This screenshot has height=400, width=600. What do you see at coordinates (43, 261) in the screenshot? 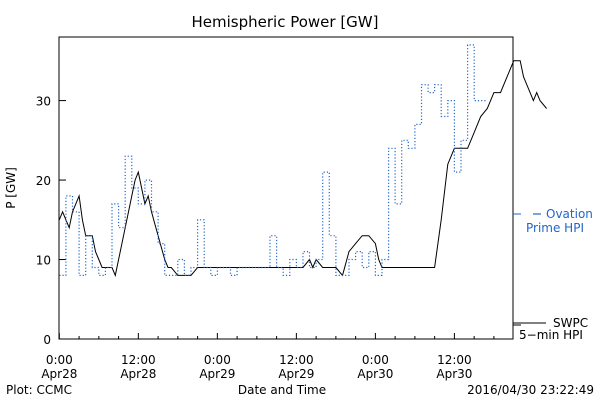
I see `y-tick-label: 10` at bounding box center [43, 261].